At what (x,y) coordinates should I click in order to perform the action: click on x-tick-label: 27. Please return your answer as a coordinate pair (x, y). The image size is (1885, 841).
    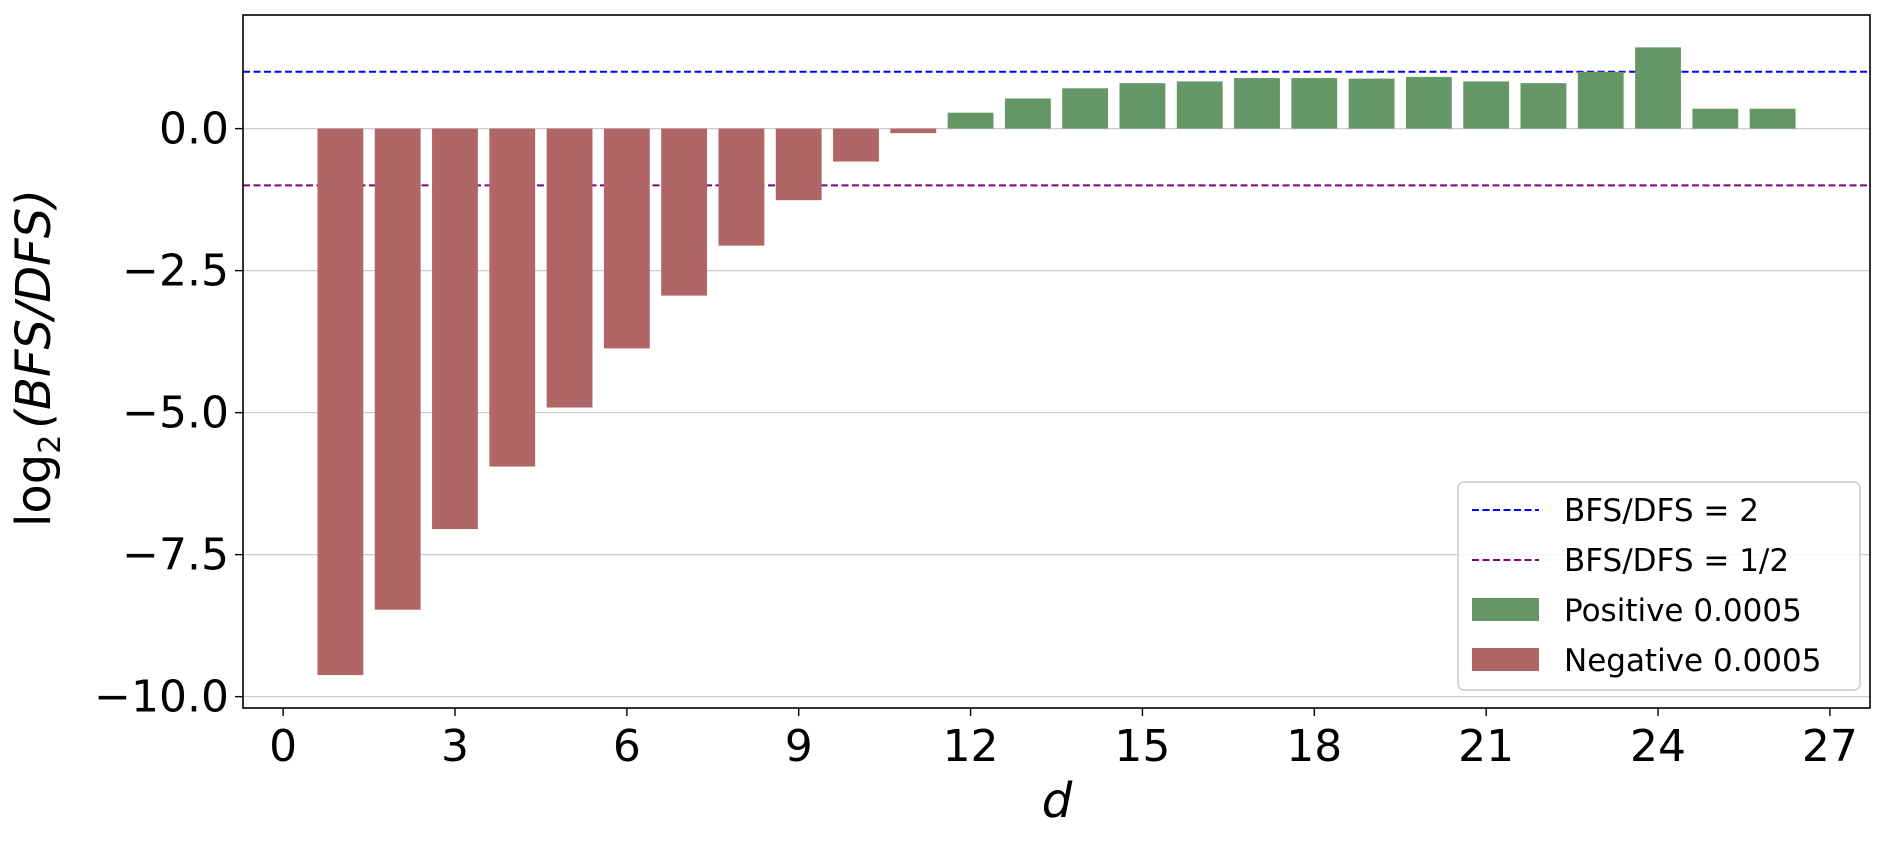
    Looking at the image, I should click on (1830, 746).